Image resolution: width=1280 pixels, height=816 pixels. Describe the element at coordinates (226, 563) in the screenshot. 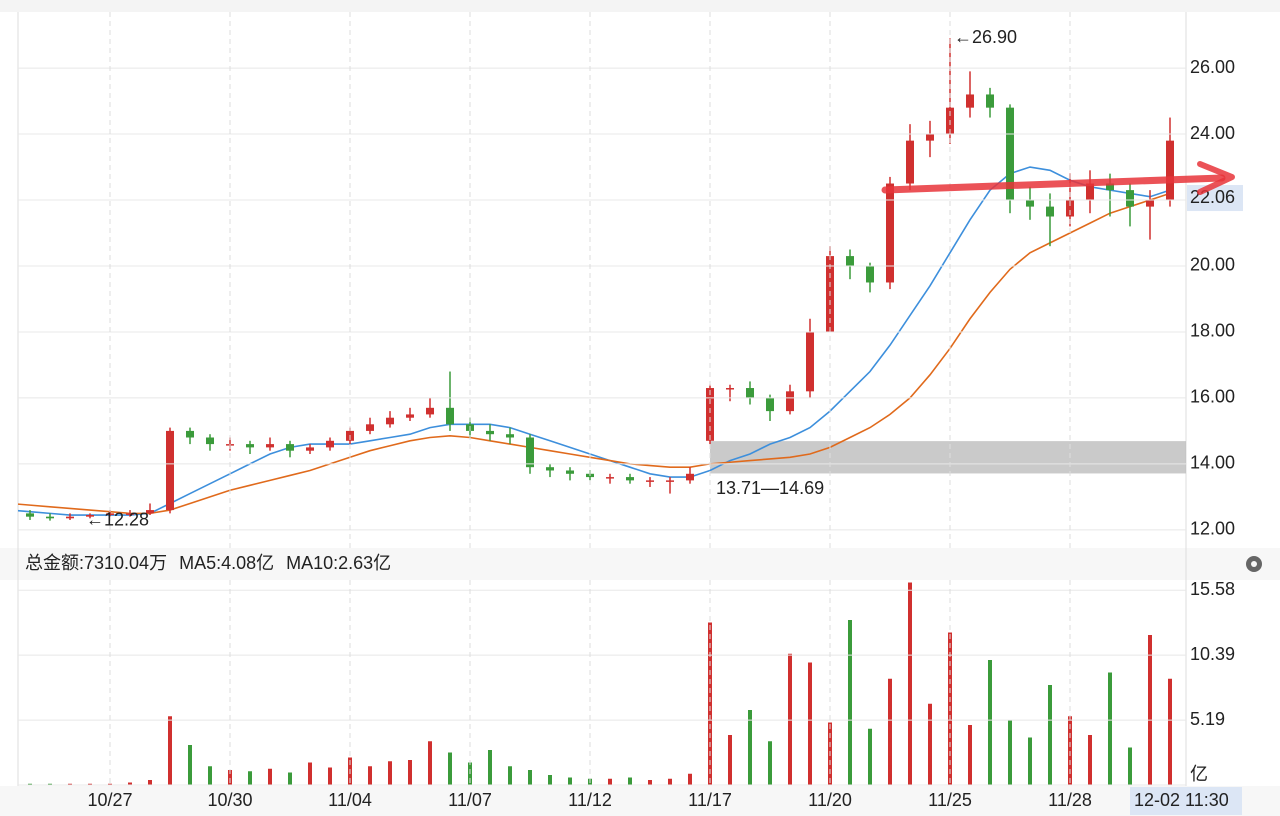

I see `volume-legend: MA5:4.08亿` at that location.